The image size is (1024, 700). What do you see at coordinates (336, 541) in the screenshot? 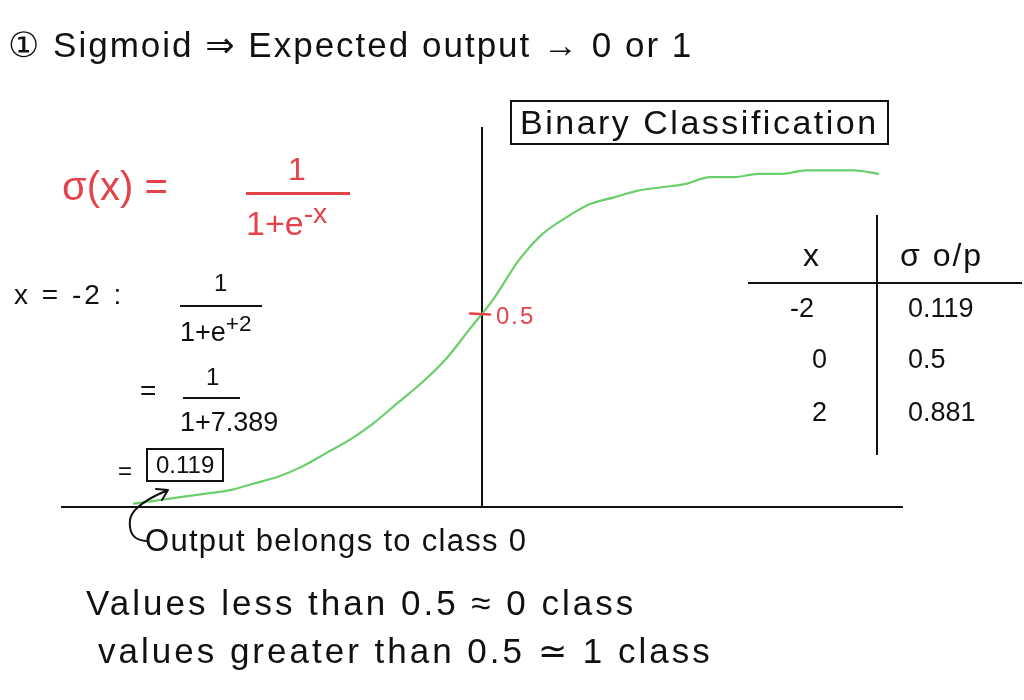
I see `text: Output belongs to class 0` at bounding box center [336, 541].